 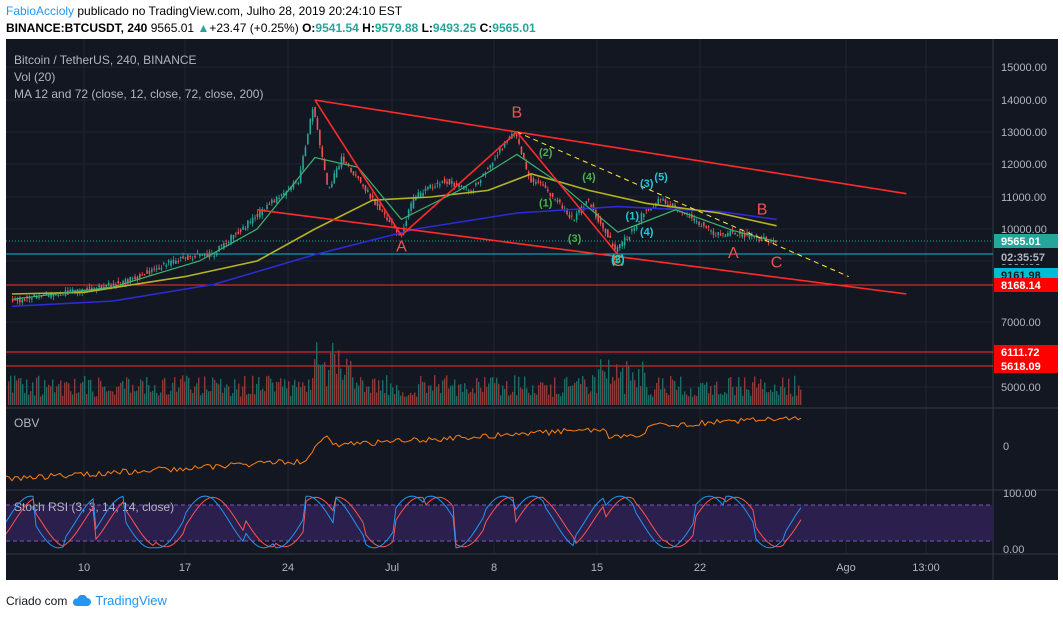 I want to click on x-tick-label: 24, so click(x=288, y=568).